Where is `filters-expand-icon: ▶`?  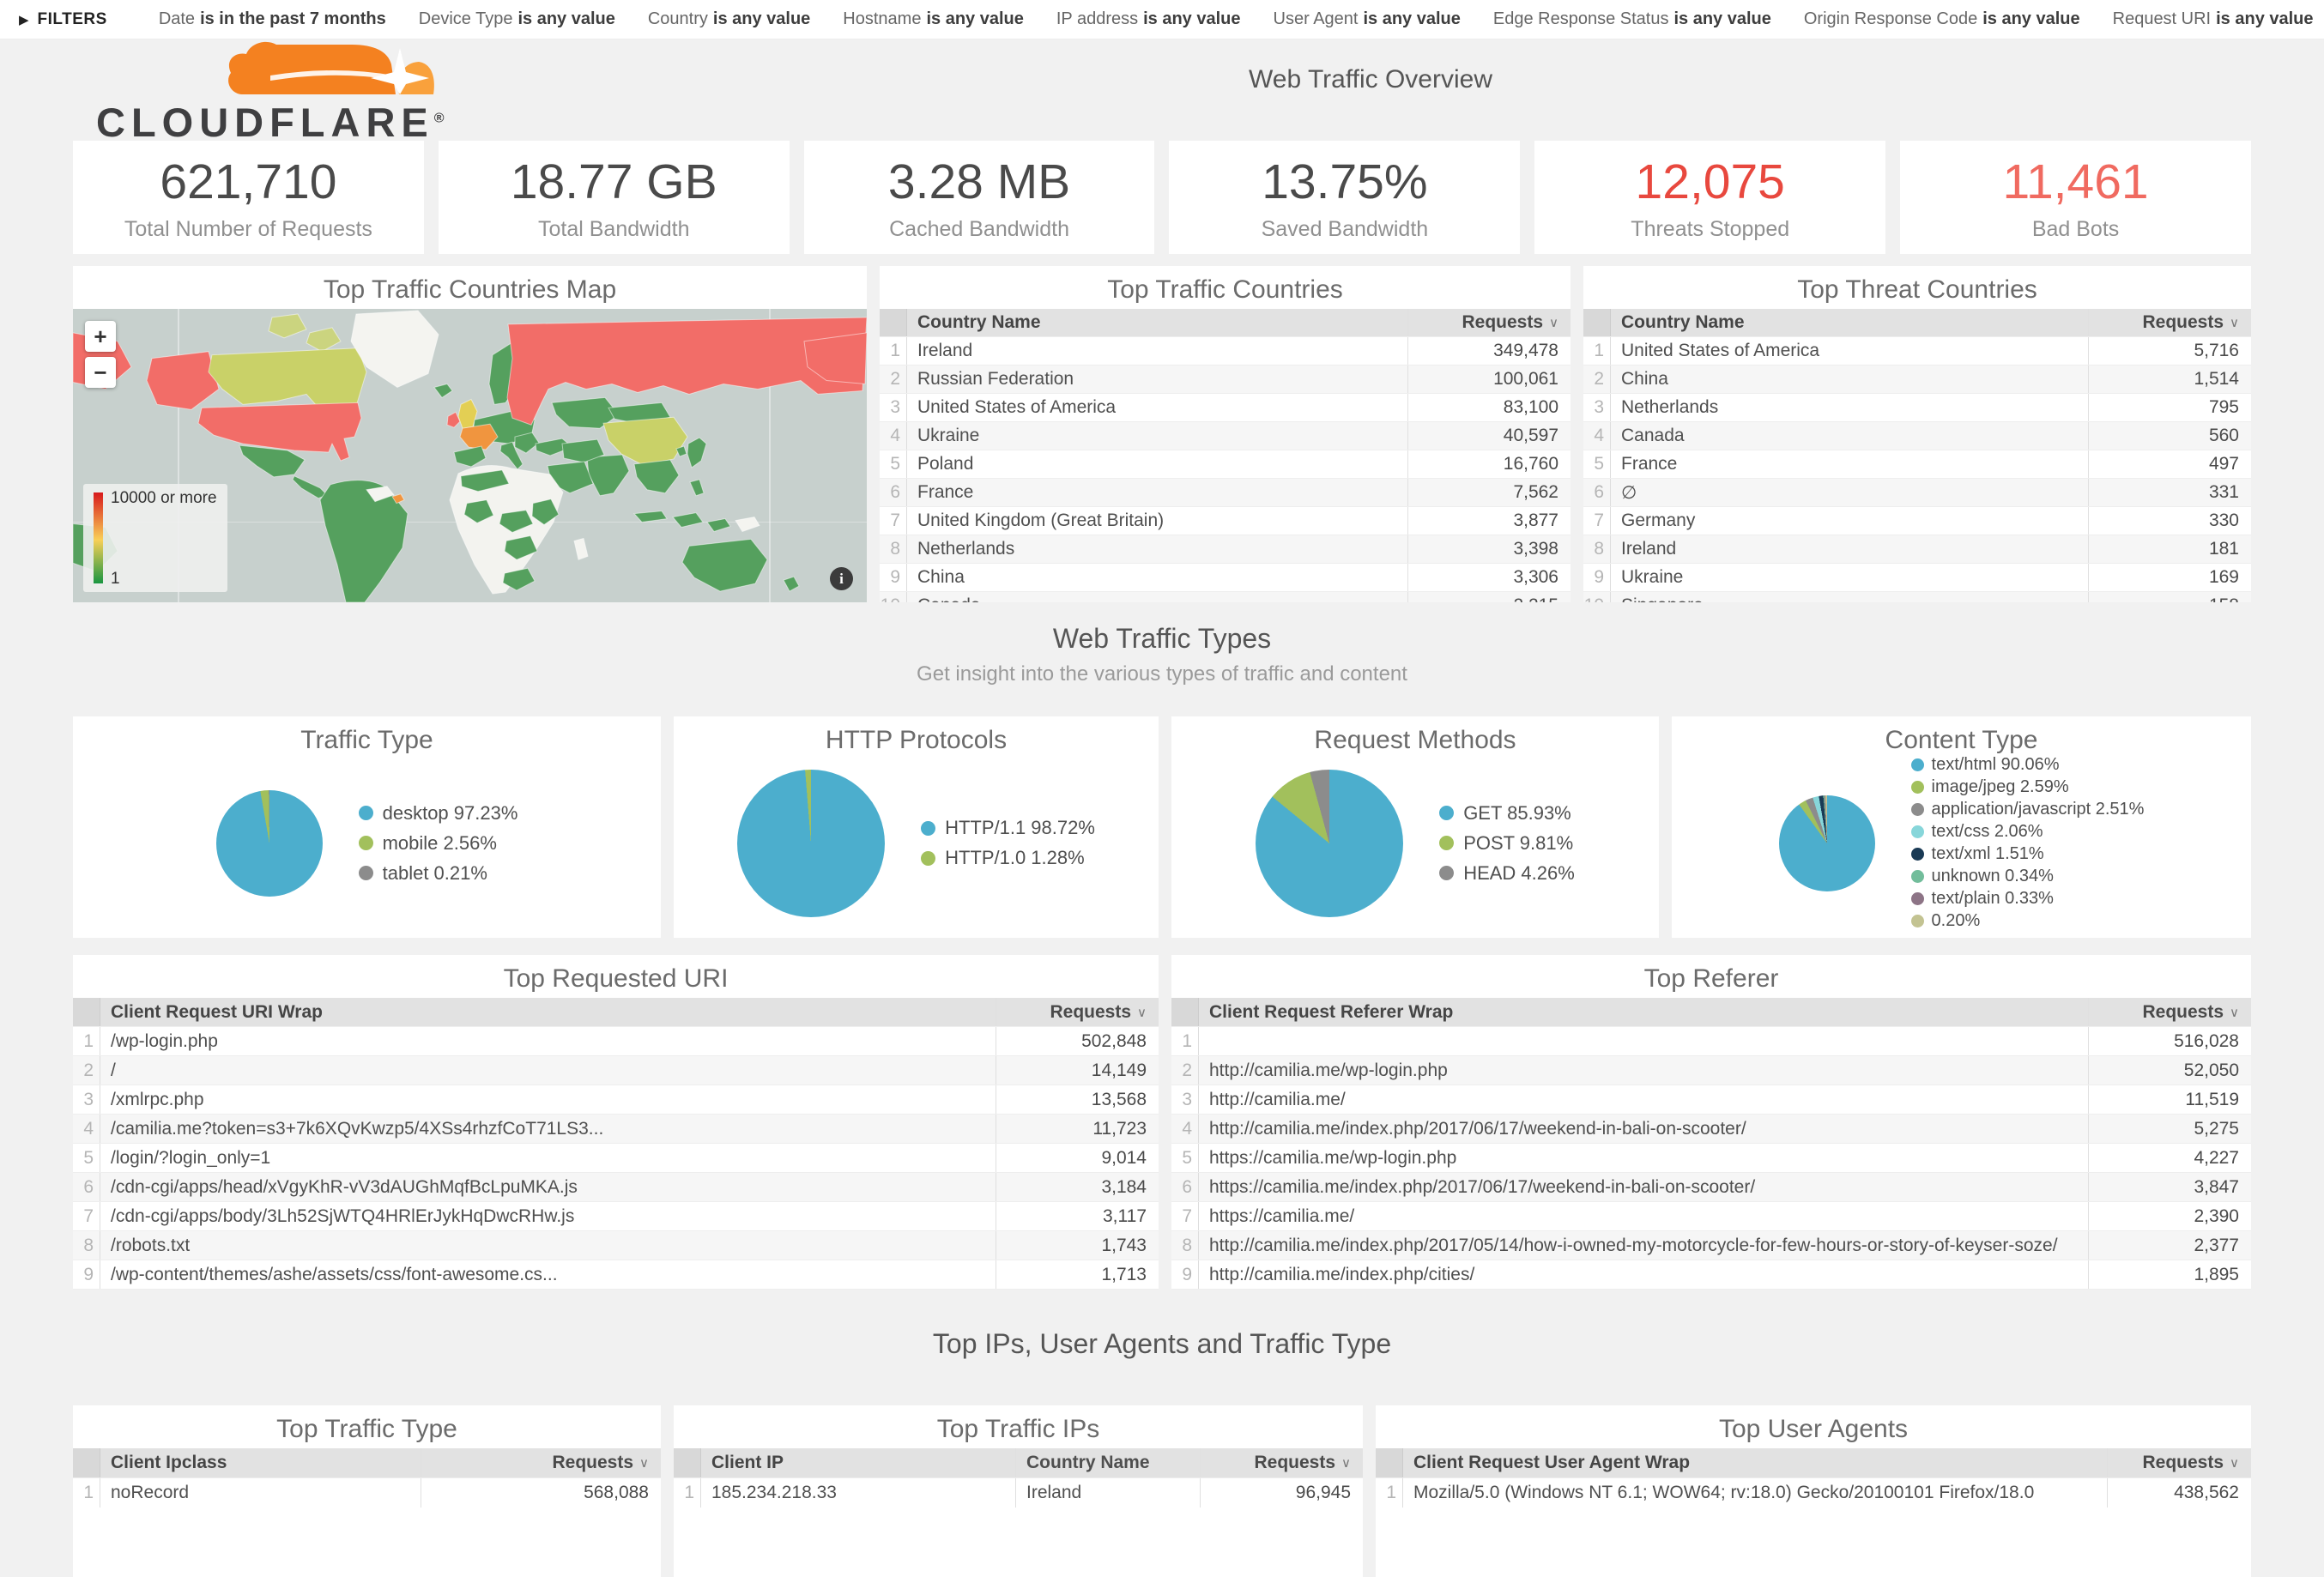
filters-expand-icon: ▶ is located at coordinates (24, 19).